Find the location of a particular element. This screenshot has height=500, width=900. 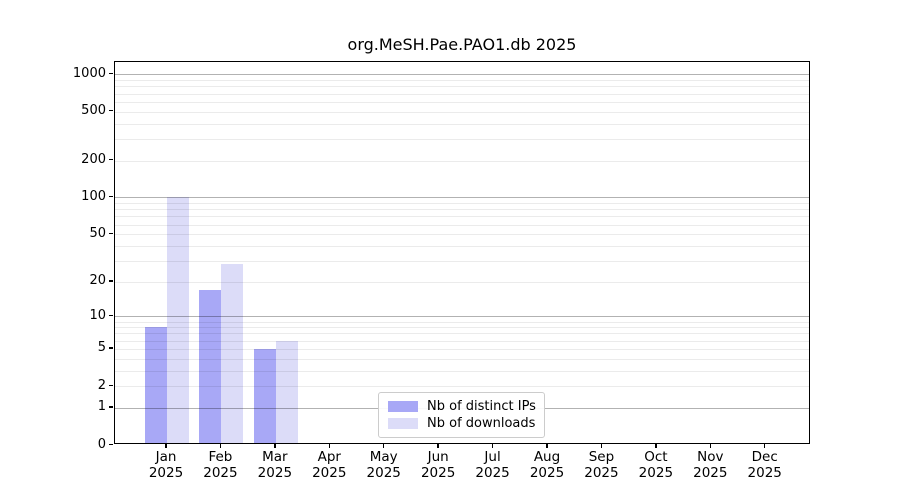

x-tick-label: Nov 2025 is located at coordinates (710, 465).